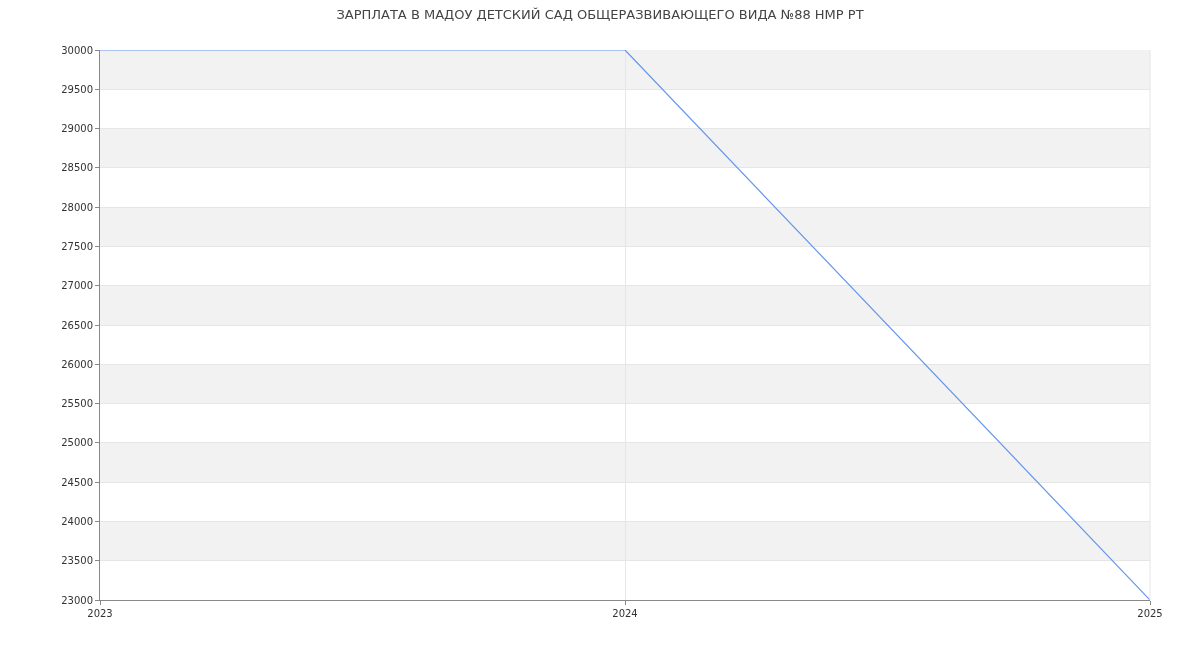 This screenshot has height=650, width=1200. I want to click on chart-title: ЗАРПЛАТА В МАДОУ ДЕТСКИЙ САД ОБЩЕРАЗВИВАЮЩЕГО ВИДА №88 НМР РТ, so click(600, 14).